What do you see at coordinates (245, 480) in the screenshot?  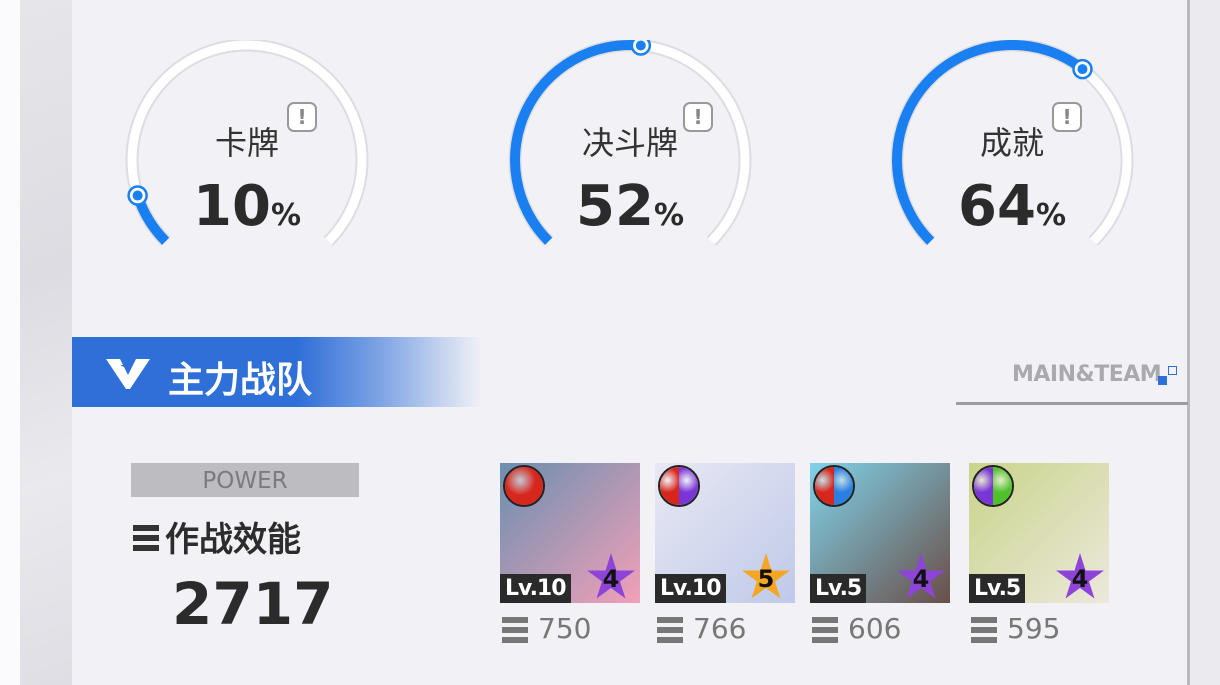 I see `power-label: POWER` at bounding box center [245, 480].